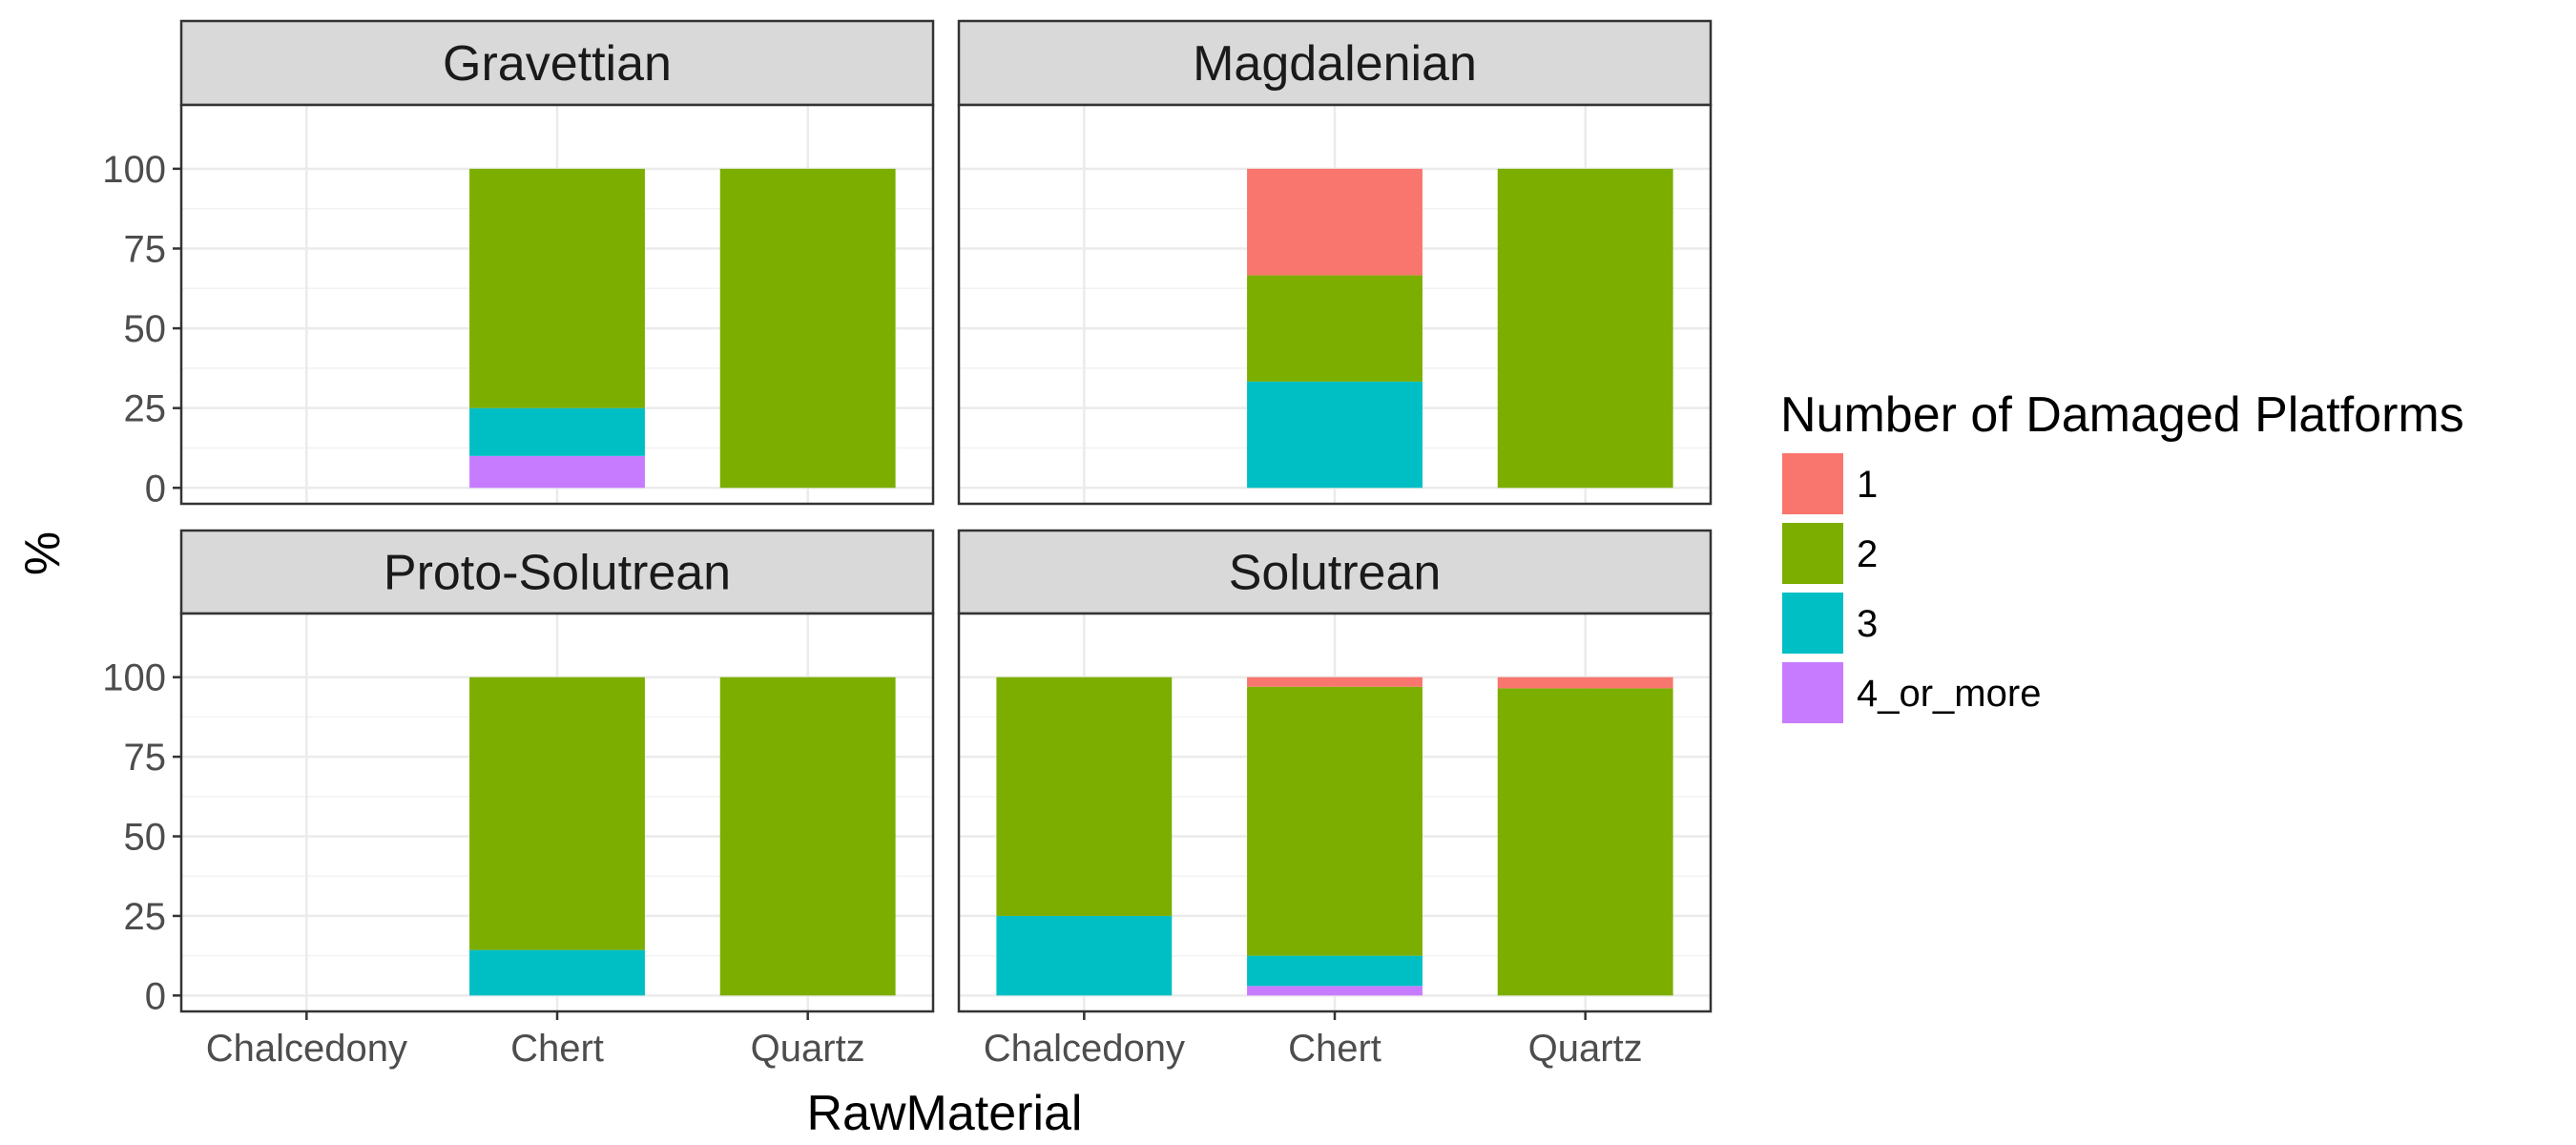 This screenshot has width=2576, height=1145. I want to click on panel-gravettian: Gravettian 0 25 50 75 100, so click(518, 264).